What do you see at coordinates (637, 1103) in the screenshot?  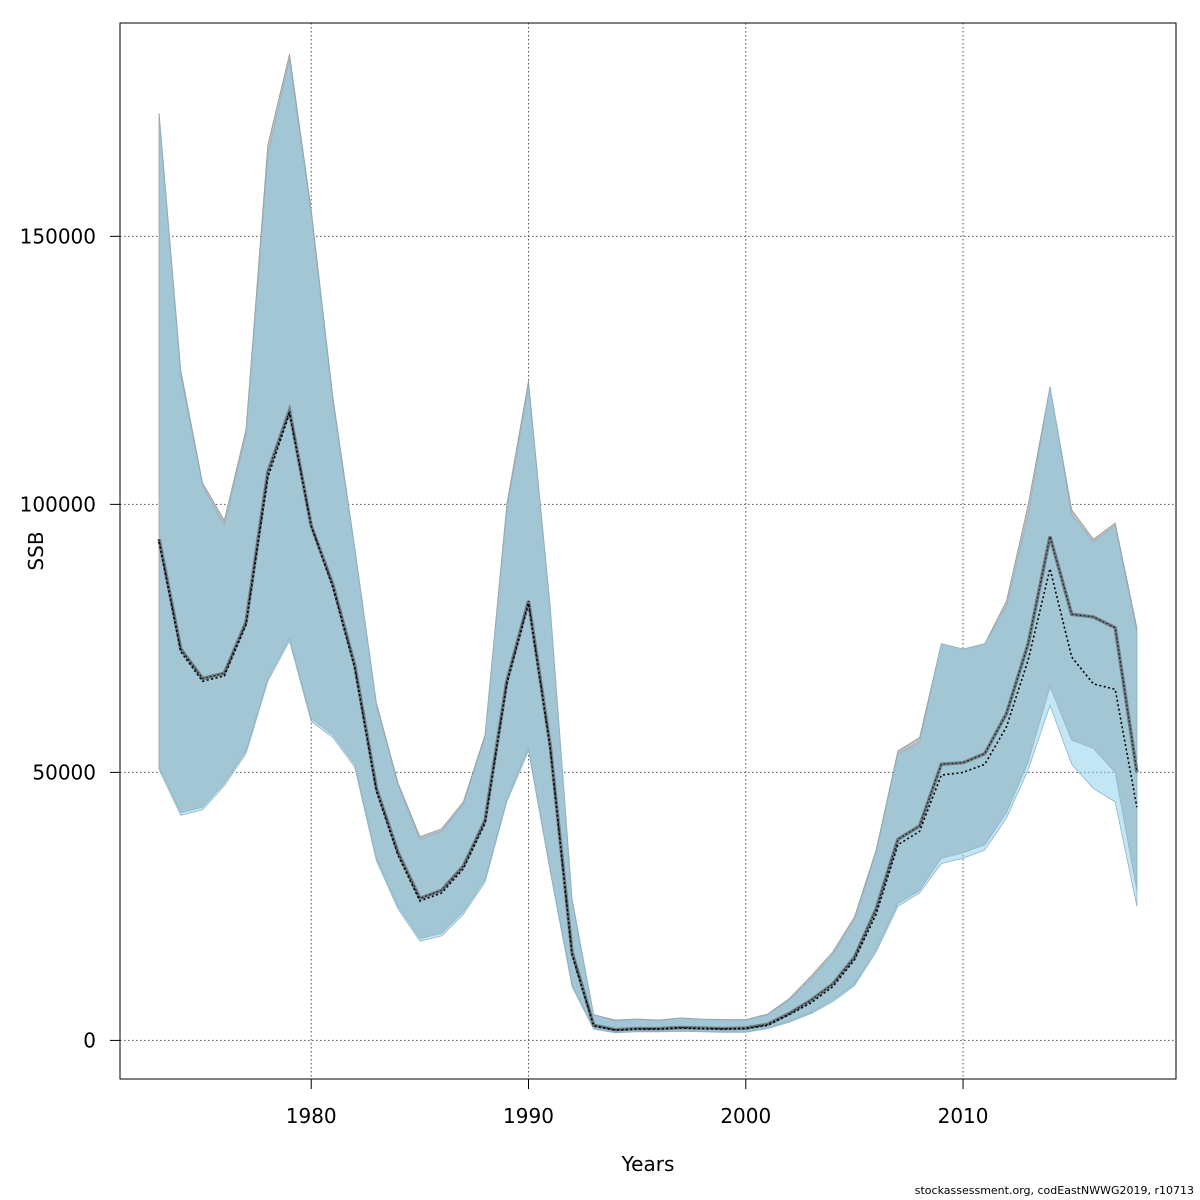 I see `x-axis-ticks: 1980 1990 2000 2010` at bounding box center [637, 1103].